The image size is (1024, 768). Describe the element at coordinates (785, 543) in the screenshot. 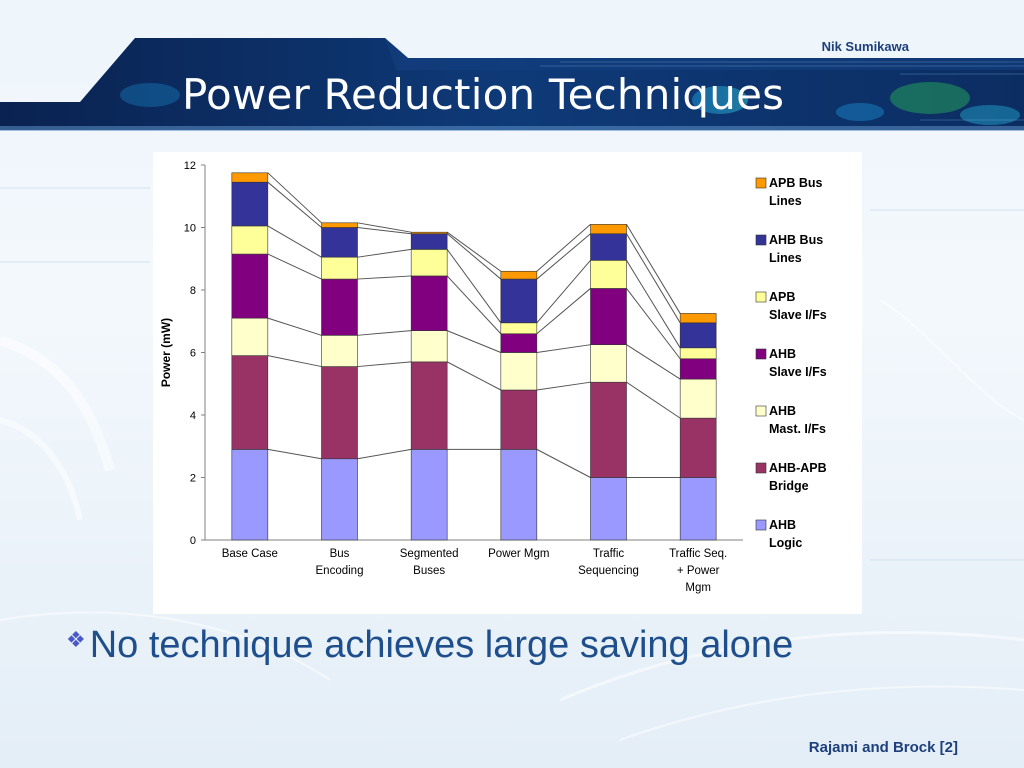

I see `legend-label: Logic` at that location.